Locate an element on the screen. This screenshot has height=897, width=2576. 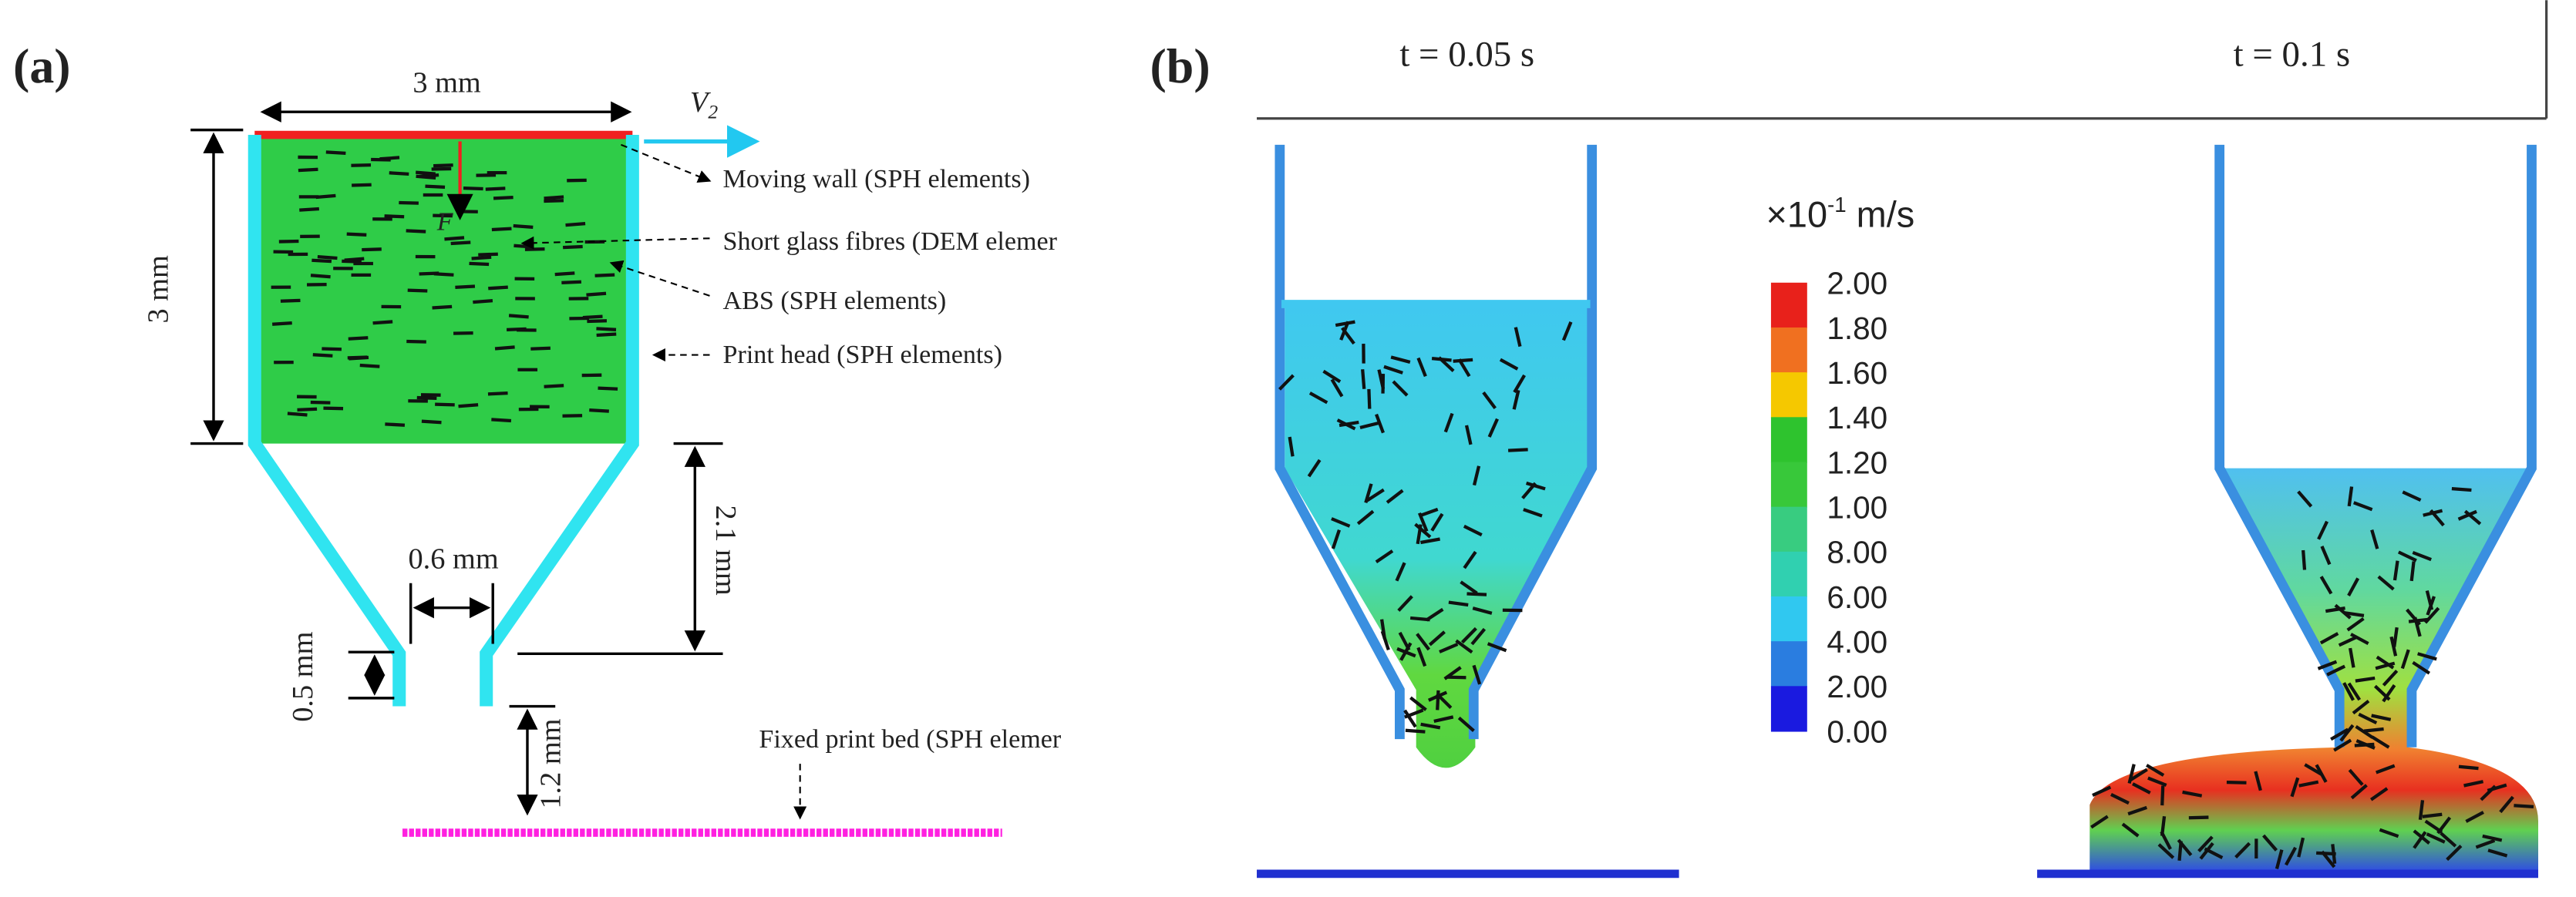
dimension-label: 2.1 mm is located at coordinates (725, 551).